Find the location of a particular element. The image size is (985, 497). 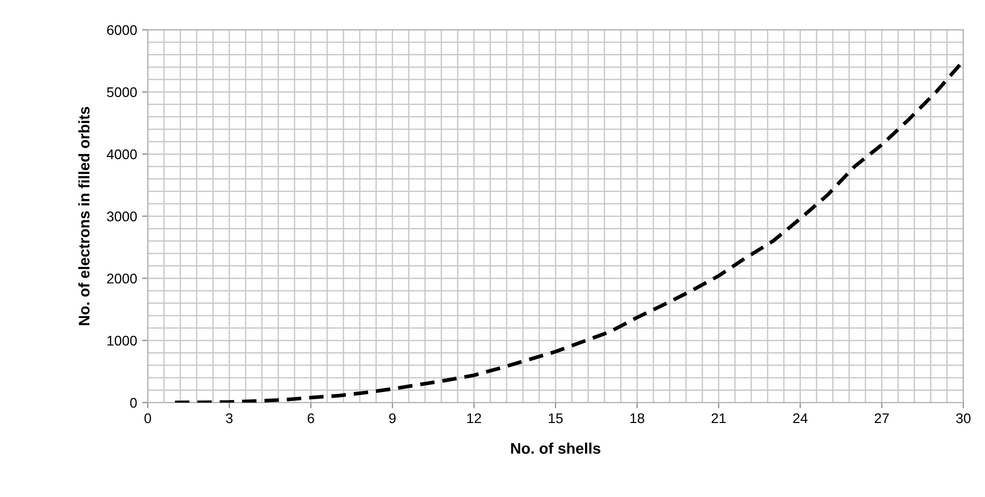

x-tick-label: 6 is located at coordinates (311, 418).